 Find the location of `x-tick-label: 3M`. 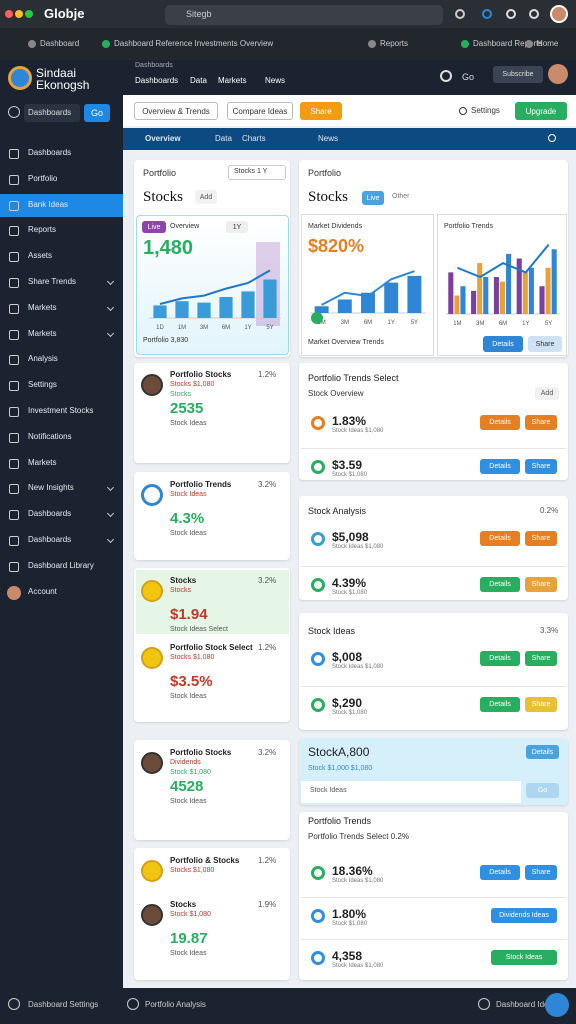

x-tick-label: 3M is located at coordinates (345, 323).